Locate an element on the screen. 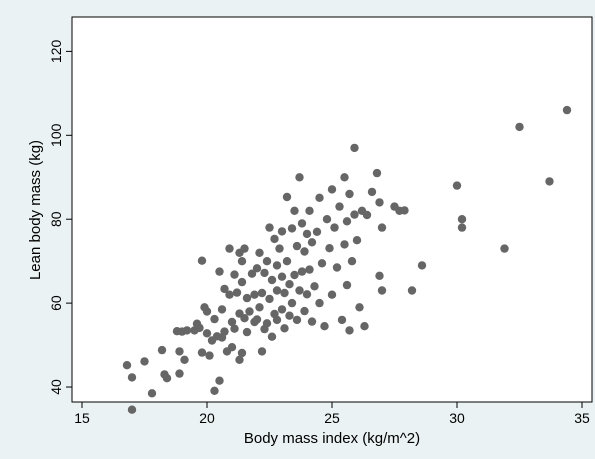  y-tick-label: 40 is located at coordinates (56, 387).